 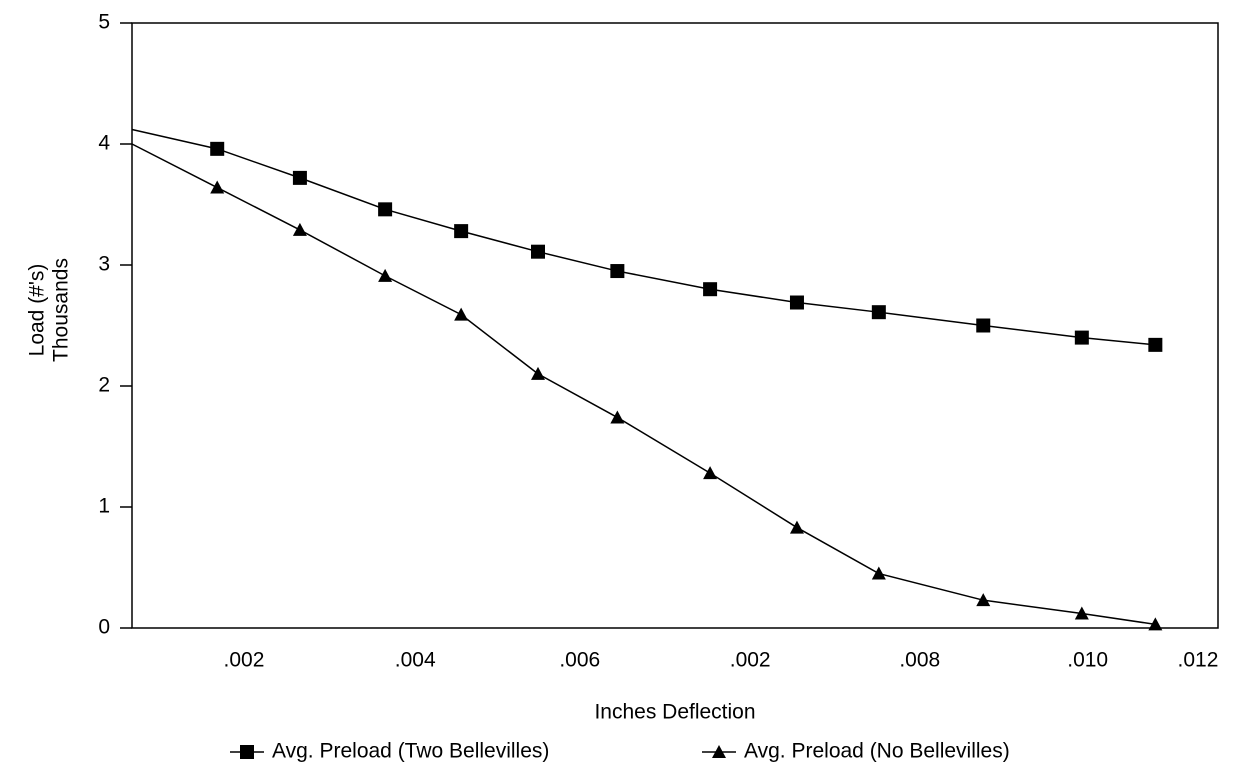 I want to click on legend-label: Avg. Preload (Two Bellevilles), so click(x=410, y=751).